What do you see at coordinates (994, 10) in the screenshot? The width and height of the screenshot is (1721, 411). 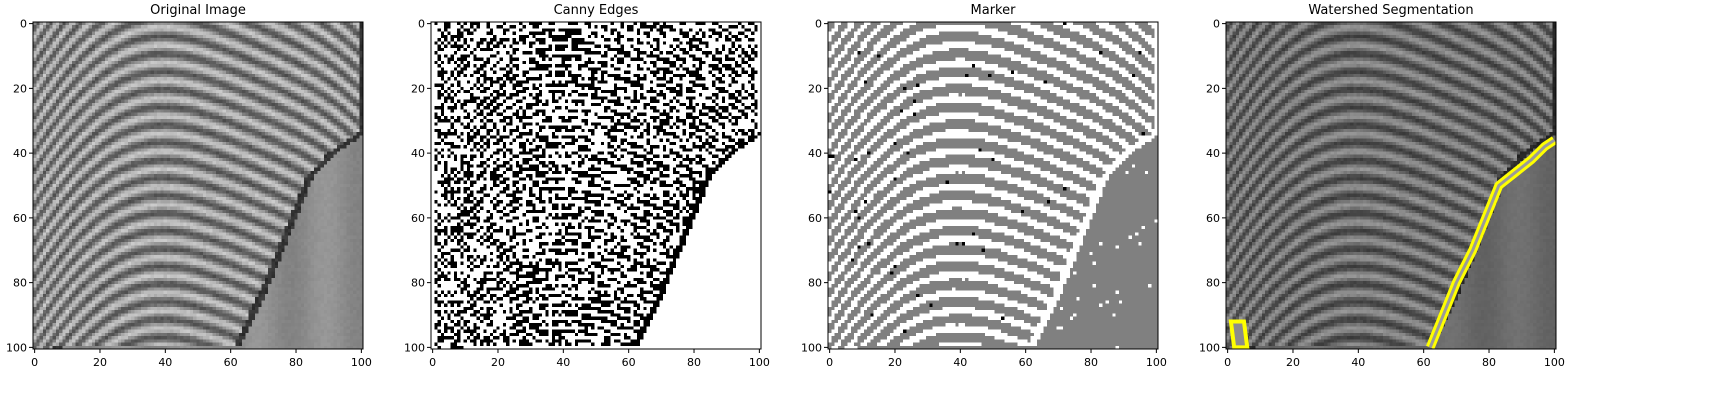 I see `panel-title: Marker` at bounding box center [994, 10].